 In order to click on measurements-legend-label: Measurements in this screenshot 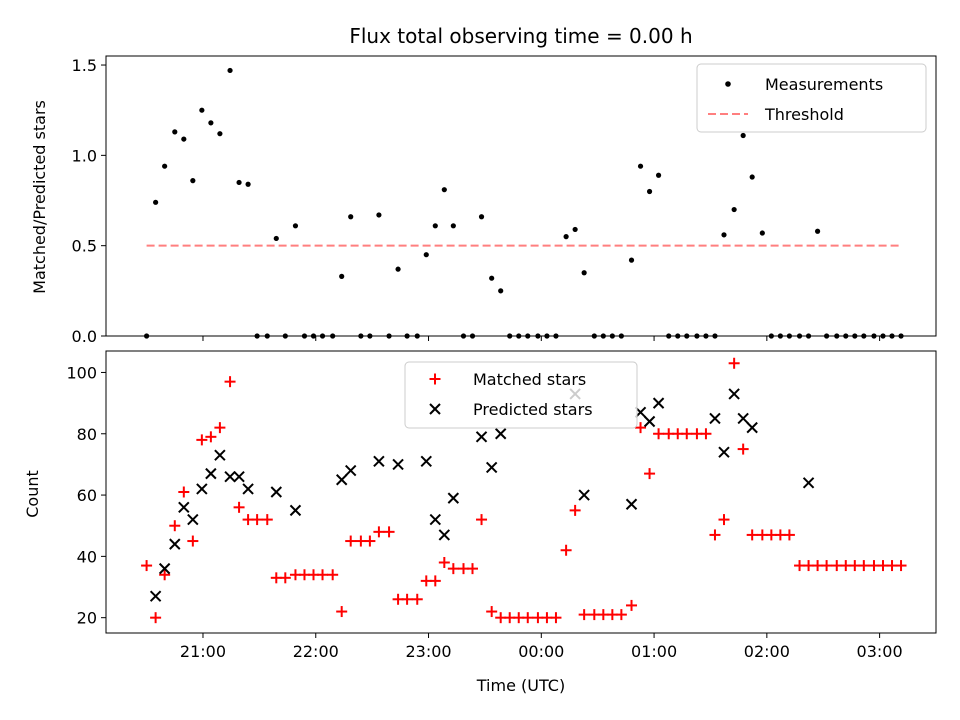, I will do `click(824, 84)`.